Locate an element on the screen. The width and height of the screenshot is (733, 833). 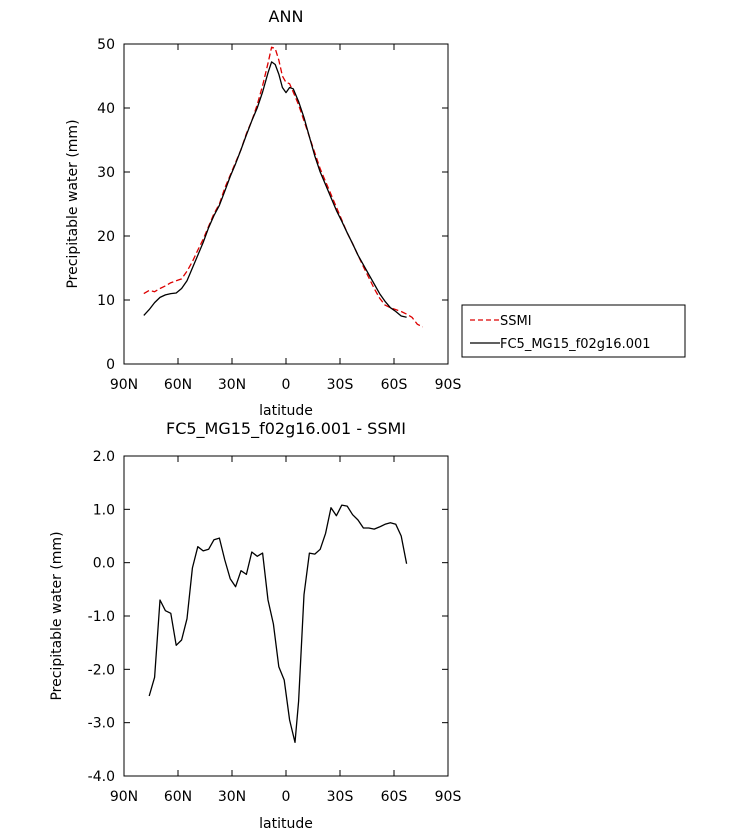
y-tick-label: 20 is located at coordinates (106, 237).